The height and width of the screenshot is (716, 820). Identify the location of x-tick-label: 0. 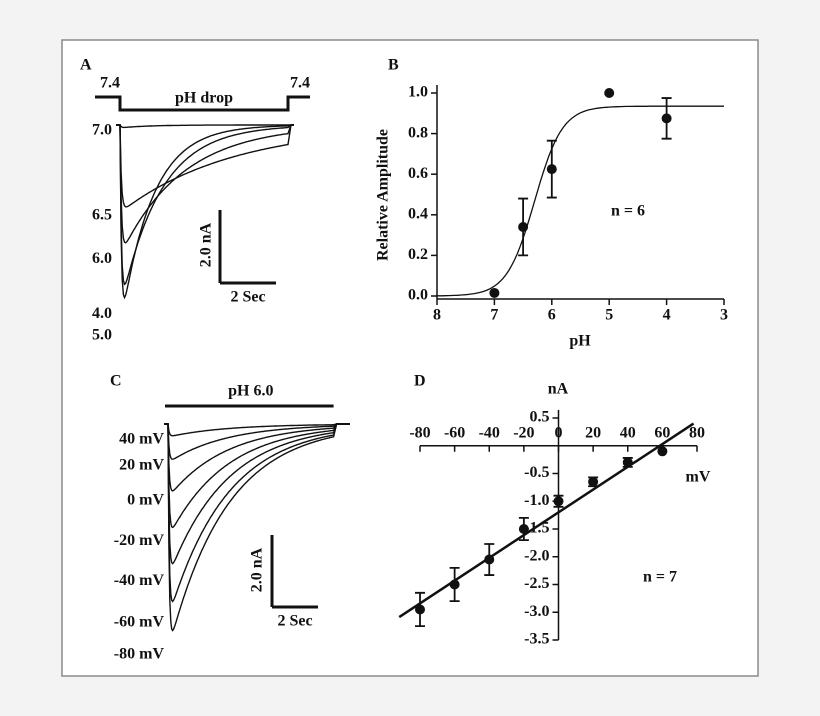
(559, 432).